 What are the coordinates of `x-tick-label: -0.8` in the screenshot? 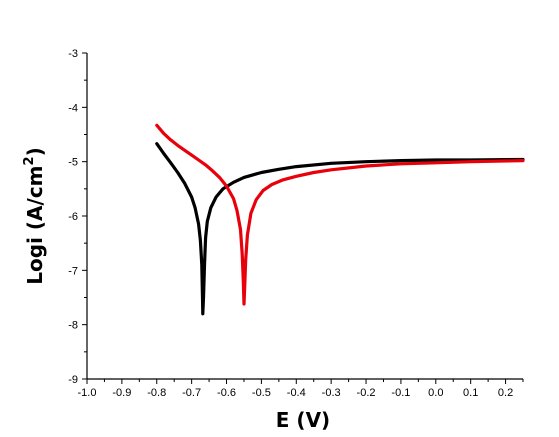 It's located at (156, 393).